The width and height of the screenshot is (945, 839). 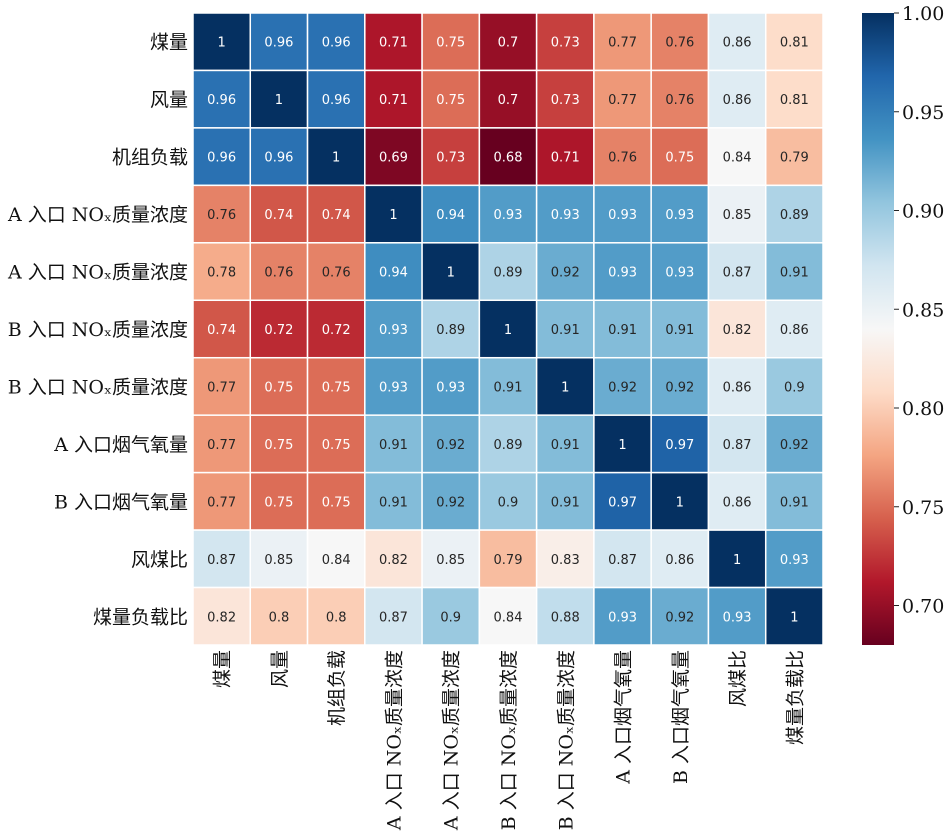 What do you see at coordinates (794, 100) in the screenshot?
I see `cell-value-label: 0.81` at bounding box center [794, 100].